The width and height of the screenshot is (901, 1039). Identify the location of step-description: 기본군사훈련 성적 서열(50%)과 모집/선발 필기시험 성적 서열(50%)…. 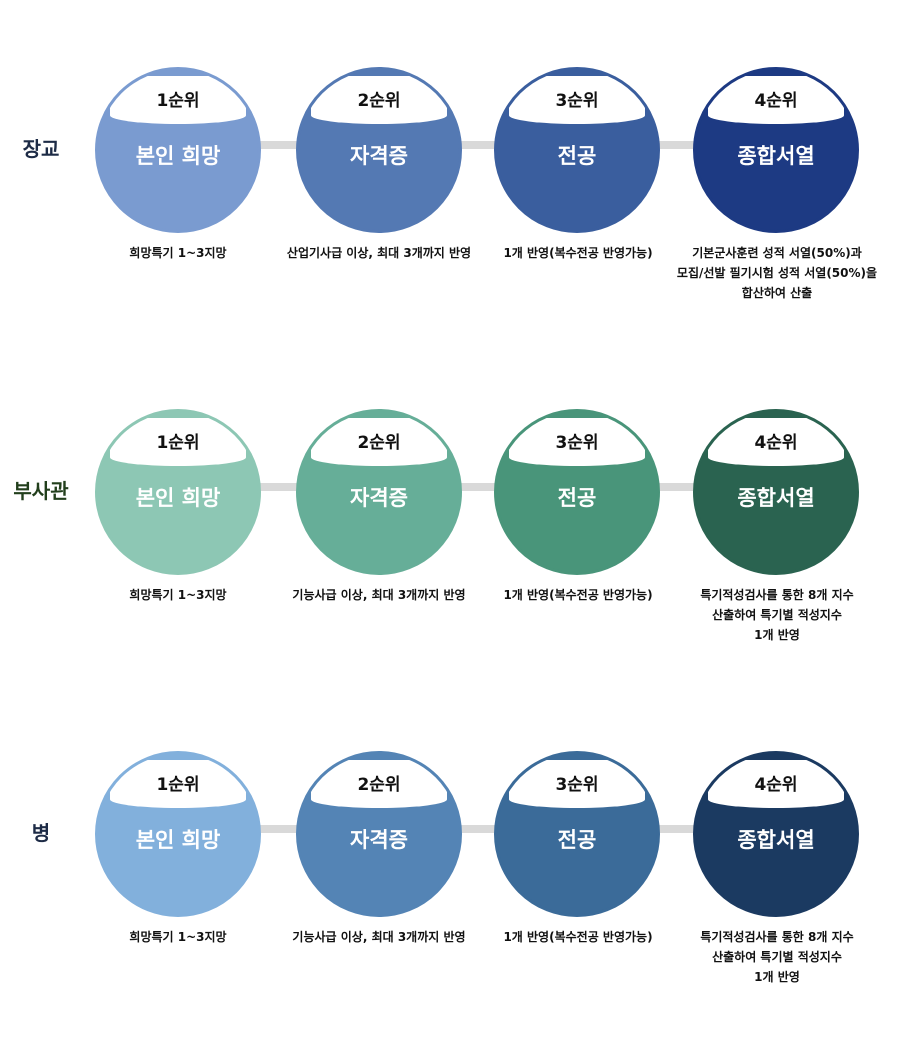
(777, 273).